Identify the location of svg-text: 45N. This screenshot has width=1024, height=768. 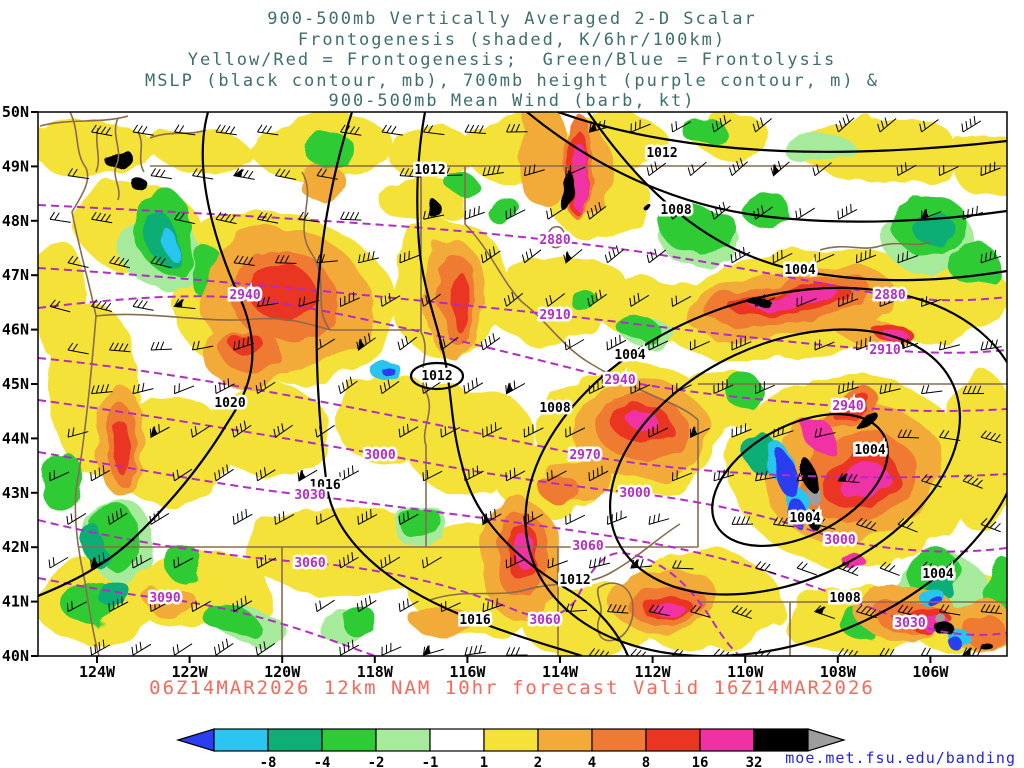
(15, 384).